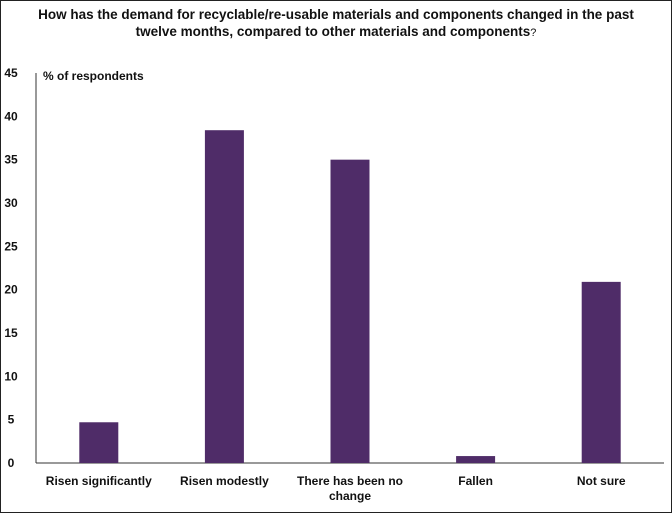  I want to click on y-tick-label: 5, so click(11, 420).